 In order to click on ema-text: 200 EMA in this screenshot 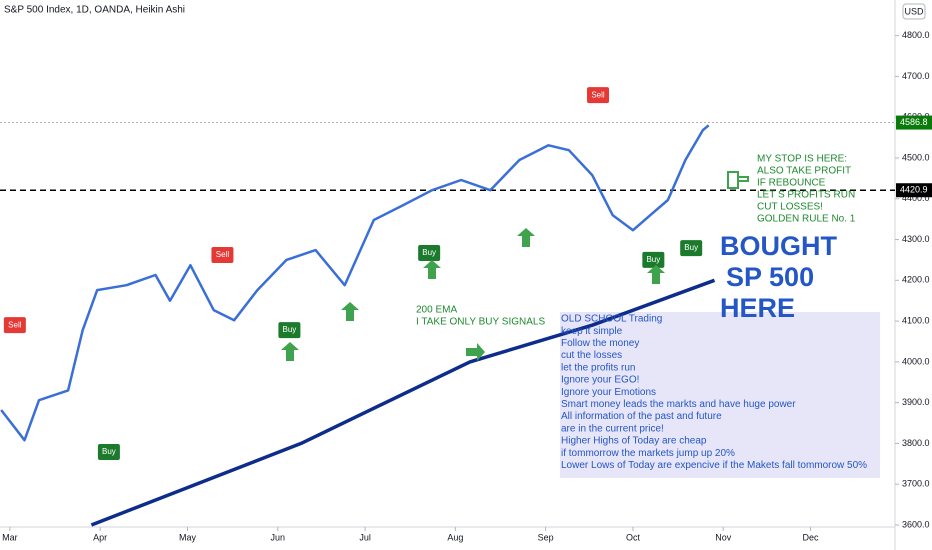, I will do `click(436, 310)`.